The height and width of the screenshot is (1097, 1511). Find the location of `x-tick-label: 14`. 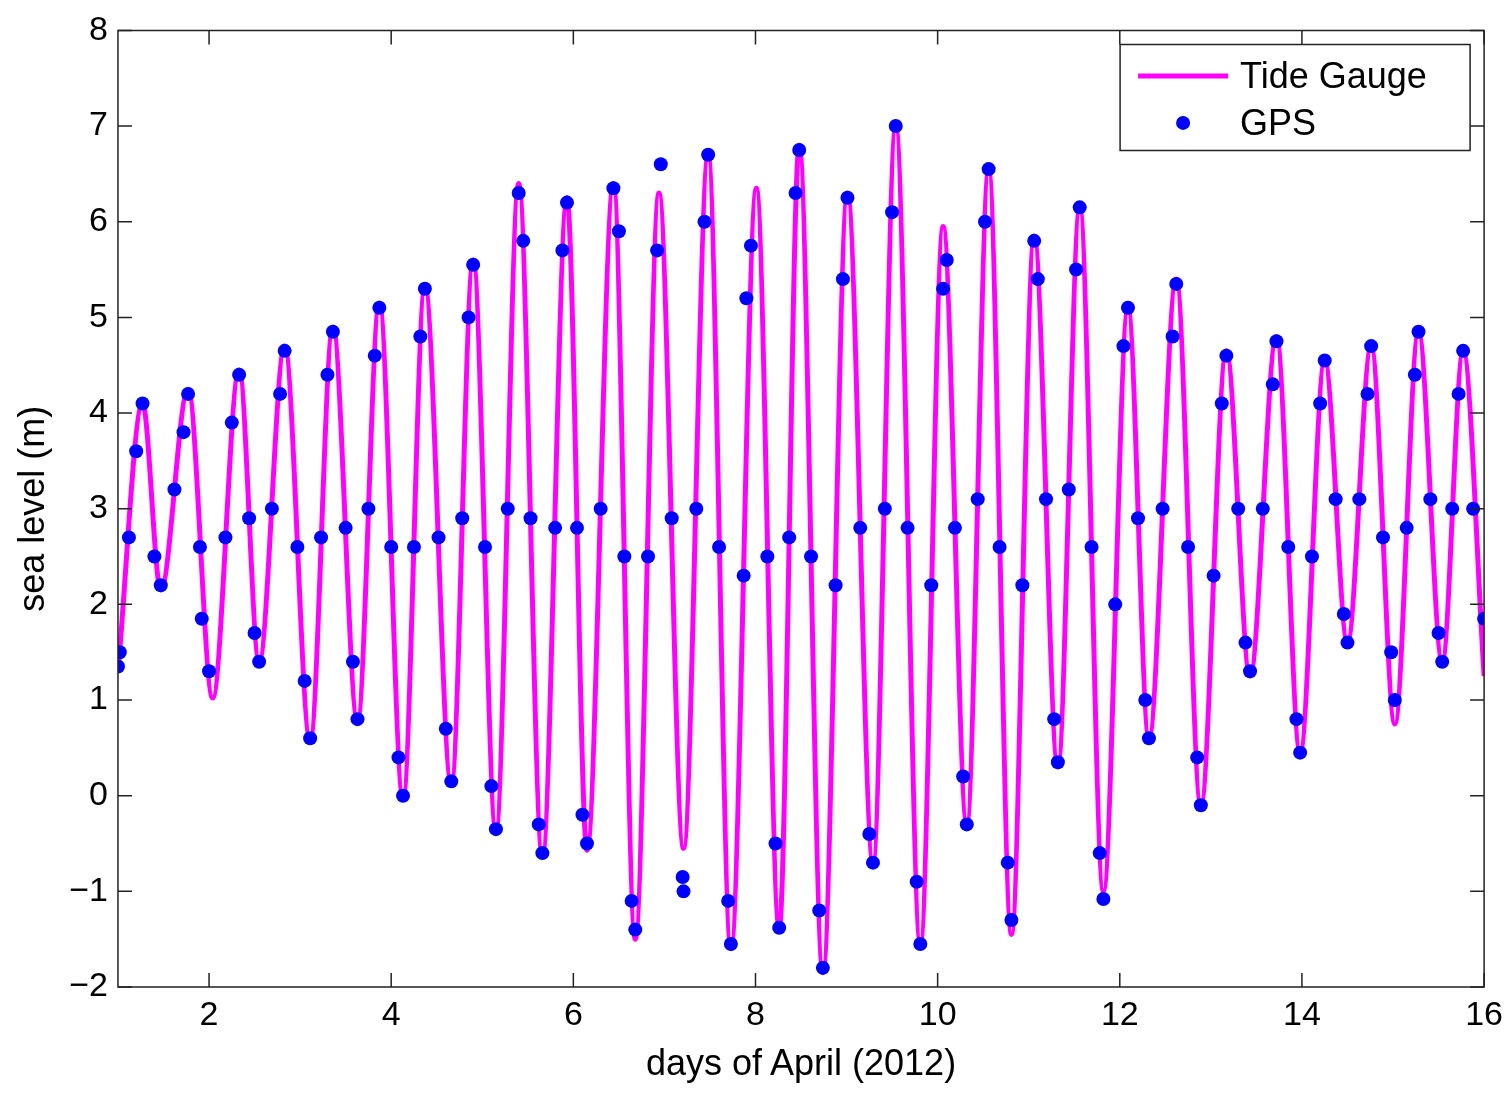

x-tick-label: 14 is located at coordinates (1302, 1012).